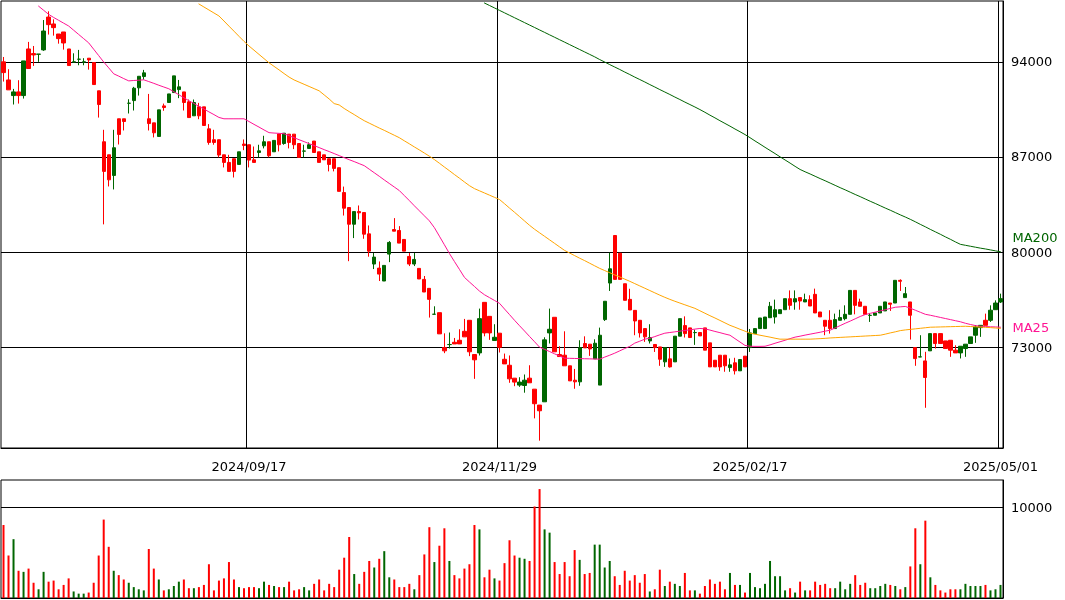 The image size is (1065, 600). What do you see at coordinates (1032, 252) in the screenshot?
I see `y-tick-label: 80000` at bounding box center [1032, 252].